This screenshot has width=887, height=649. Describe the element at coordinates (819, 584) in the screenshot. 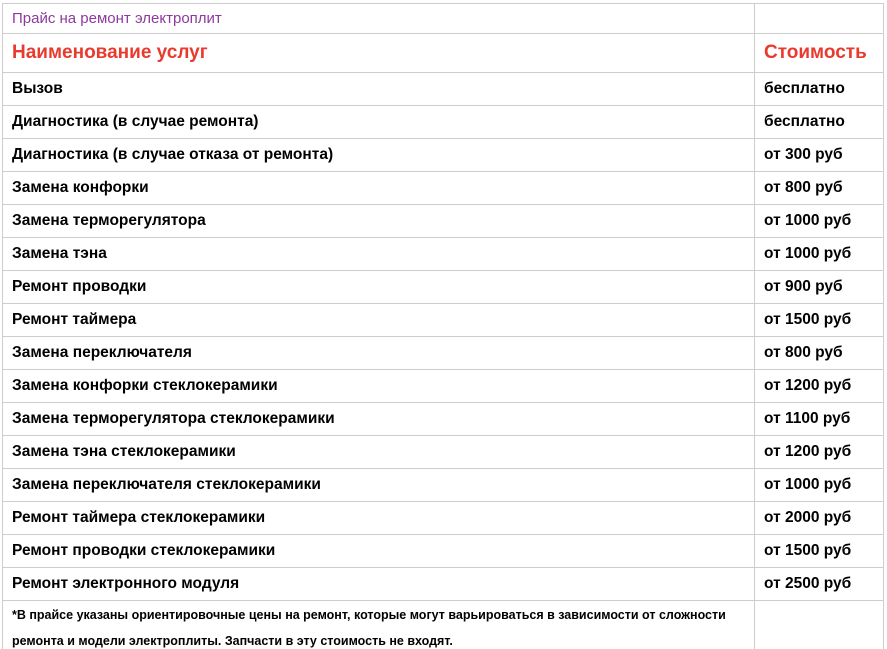

I see `price-cell: от 2500 руб` at that location.